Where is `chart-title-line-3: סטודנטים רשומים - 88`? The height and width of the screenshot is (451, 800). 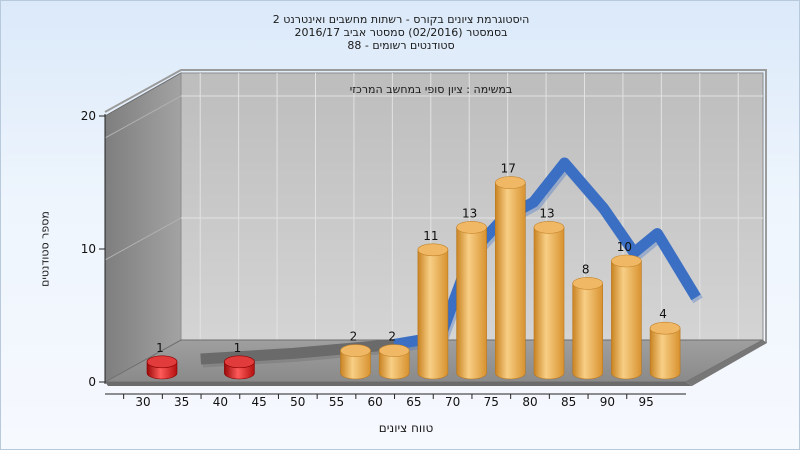
chart-title-line-3: סטודנטים רשומים - 88 is located at coordinates (401, 45).